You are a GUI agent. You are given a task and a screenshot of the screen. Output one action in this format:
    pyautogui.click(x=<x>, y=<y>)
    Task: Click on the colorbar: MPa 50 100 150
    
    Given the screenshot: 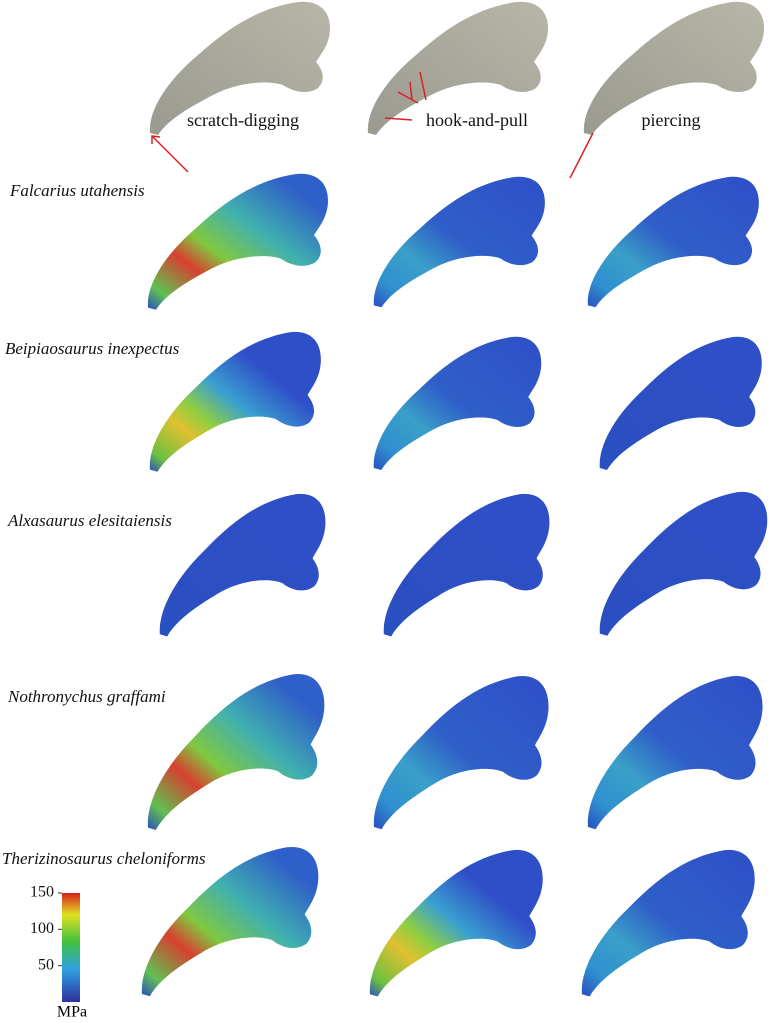 What is the action you would take?
    pyautogui.click(x=58, y=952)
    